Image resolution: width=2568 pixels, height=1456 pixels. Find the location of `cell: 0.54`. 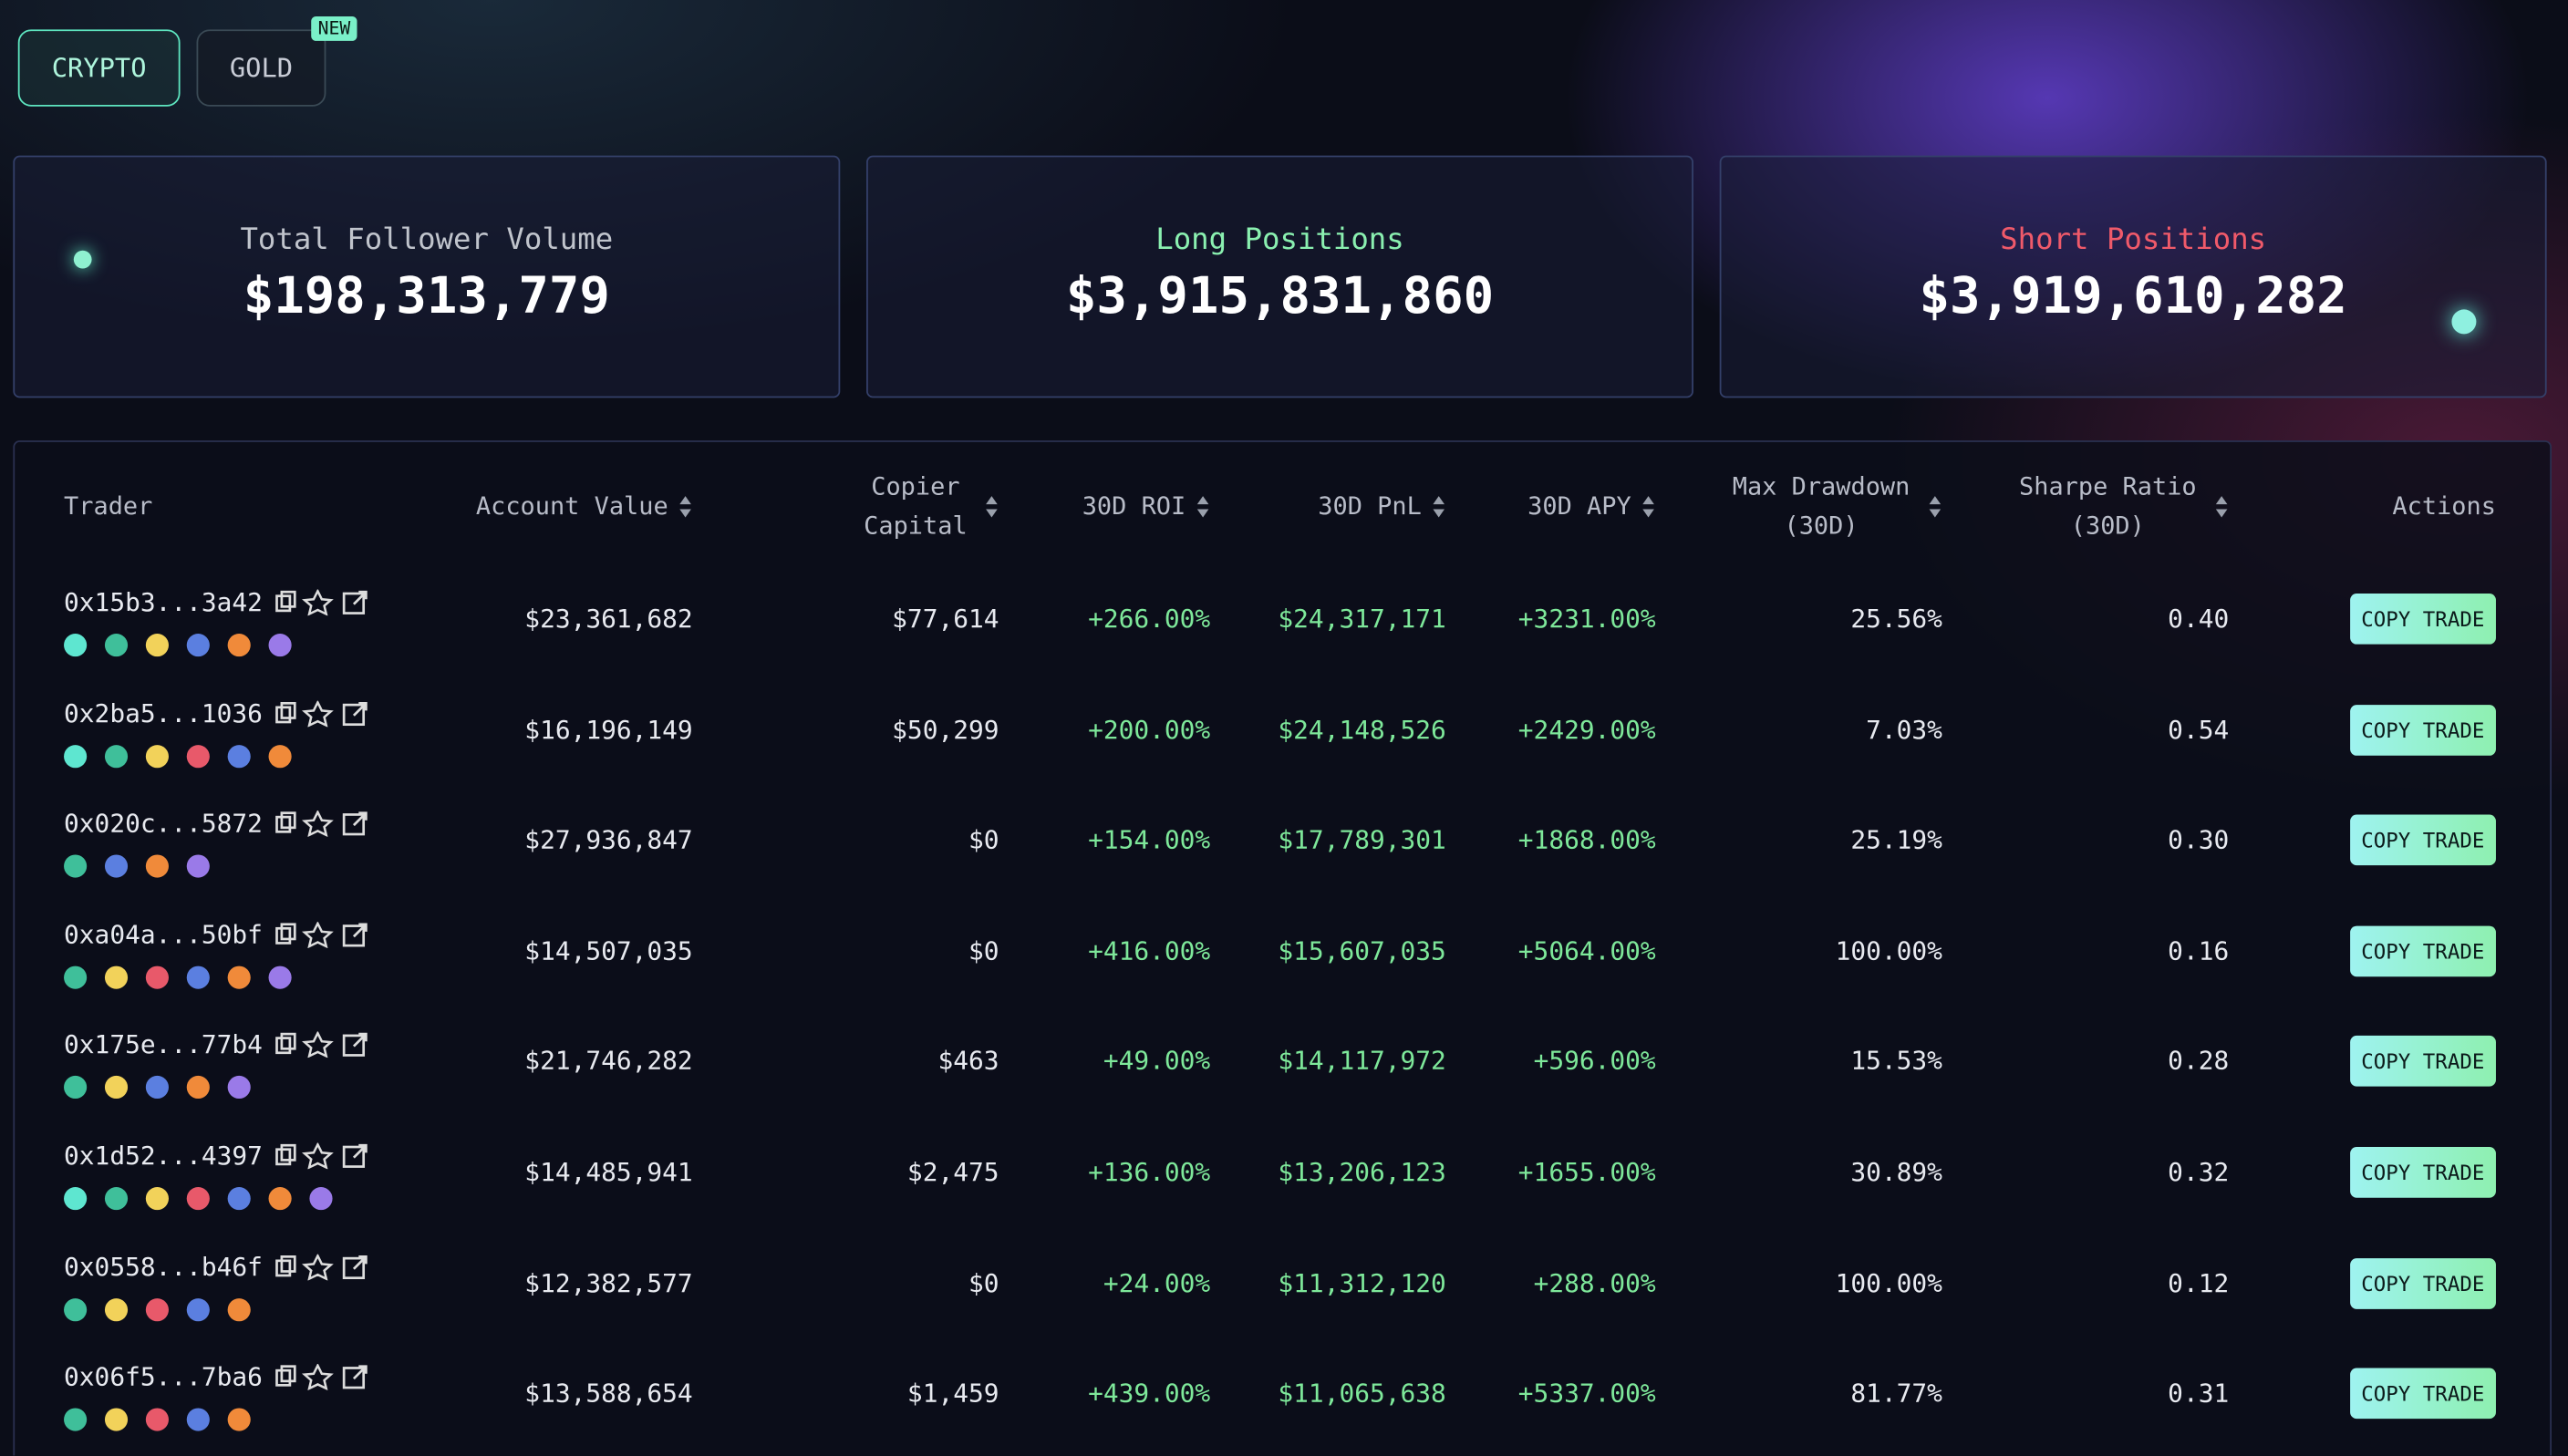

cell: 0.54 is located at coordinates (2199, 730).